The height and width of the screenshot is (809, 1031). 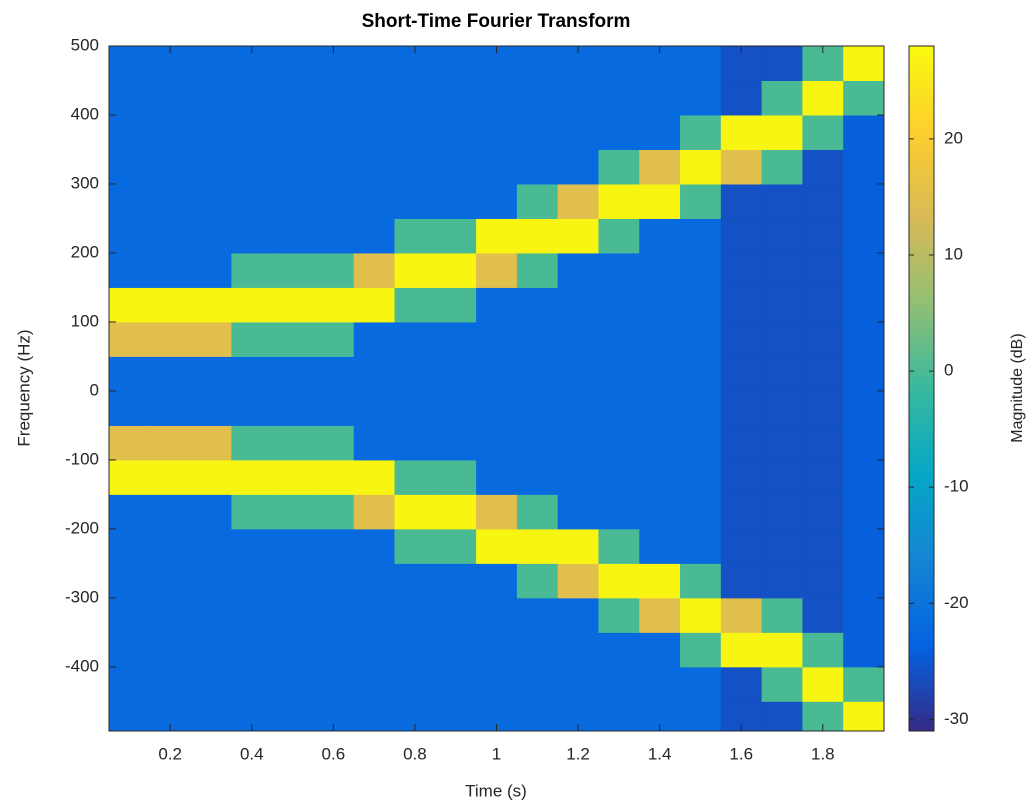 I want to click on y-tick-label: 0, so click(x=94, y=389).